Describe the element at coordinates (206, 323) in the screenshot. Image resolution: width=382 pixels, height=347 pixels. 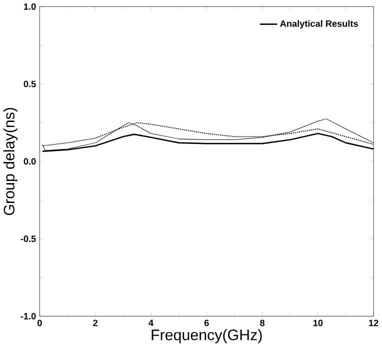
I see `x-tick-label: 6` at that location.